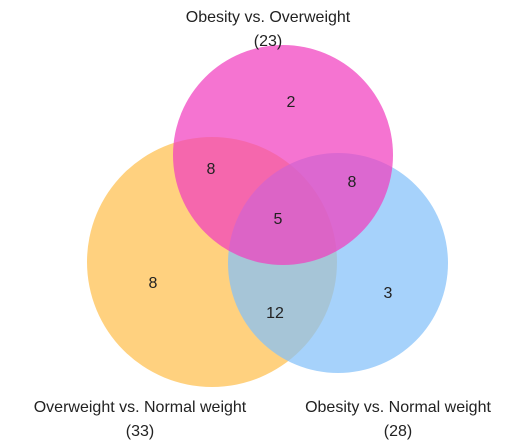 Image resolution: width=516 pixels, height=446 pixels. Describe the element at coordinates (291, 102) in the screenshot. I see `region-count: 2` at that location.